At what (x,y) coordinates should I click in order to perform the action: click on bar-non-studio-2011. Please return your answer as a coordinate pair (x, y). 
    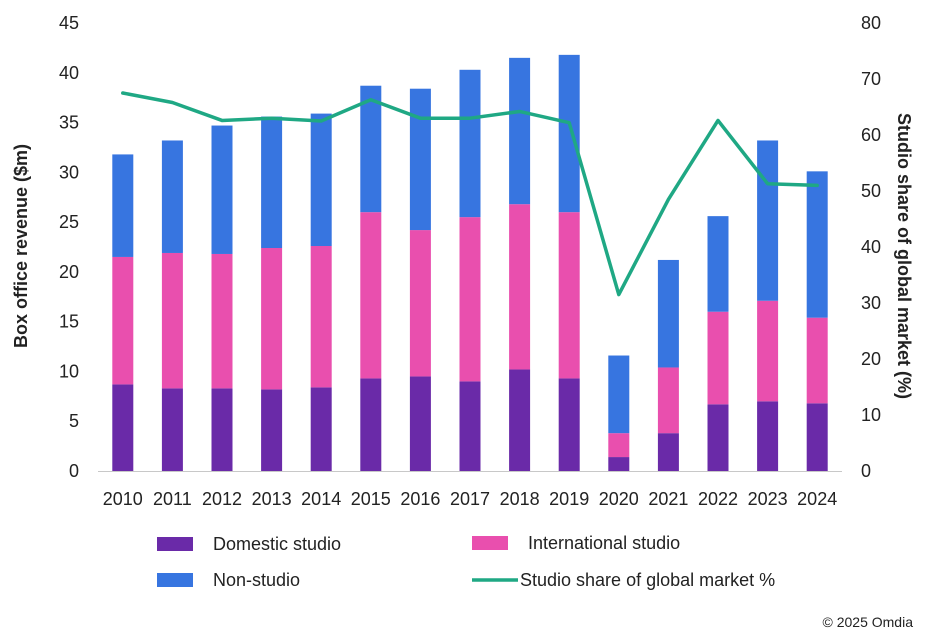
    Looking at the image, I should click on (172, 196).